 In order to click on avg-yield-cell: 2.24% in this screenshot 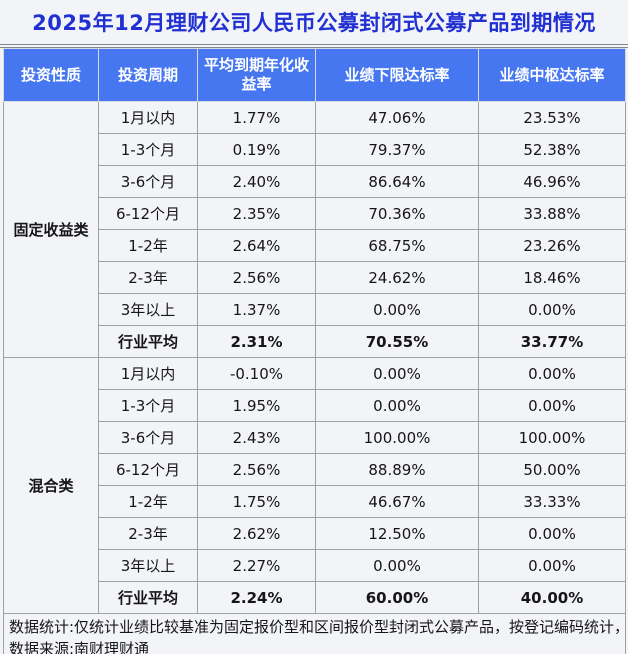, I will do `click(256, 597)`.